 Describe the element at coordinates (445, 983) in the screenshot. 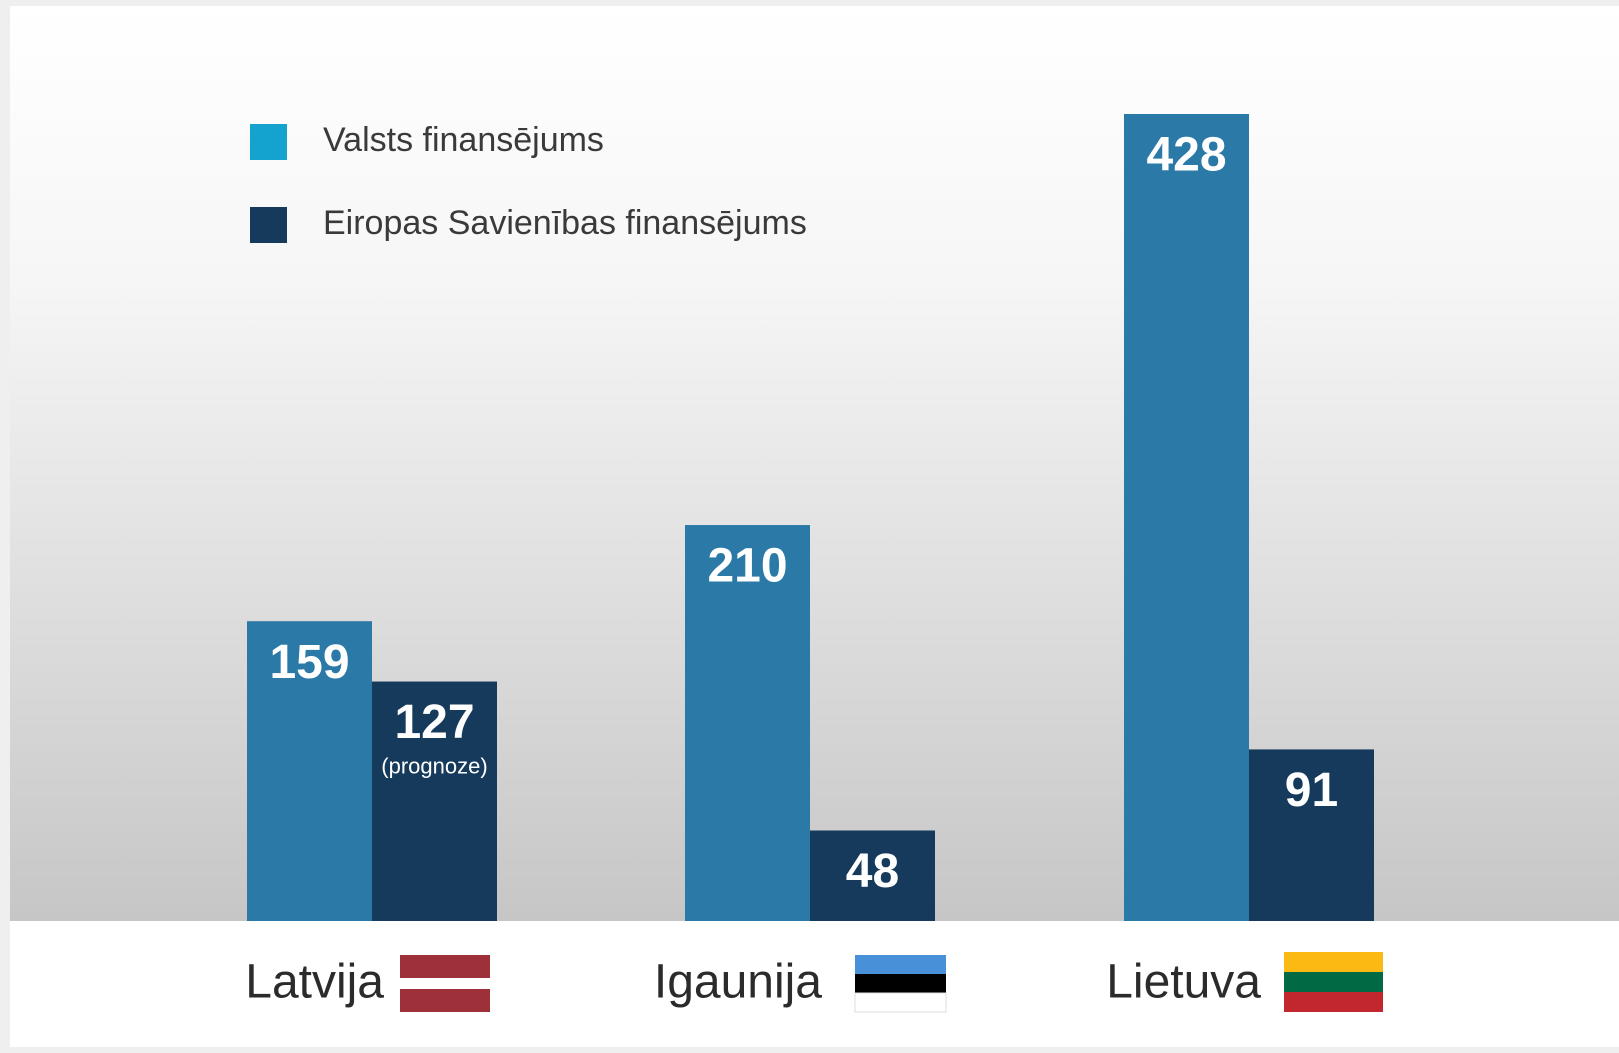

I see `flag-latvia` at that location.